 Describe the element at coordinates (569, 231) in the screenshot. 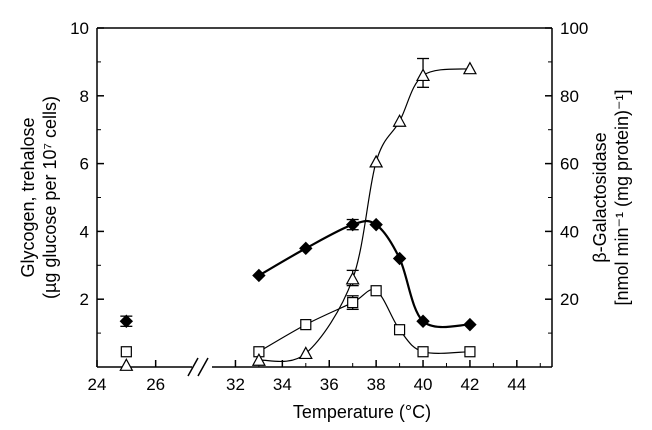

I see `right-y-tick-label: 40` at that location.